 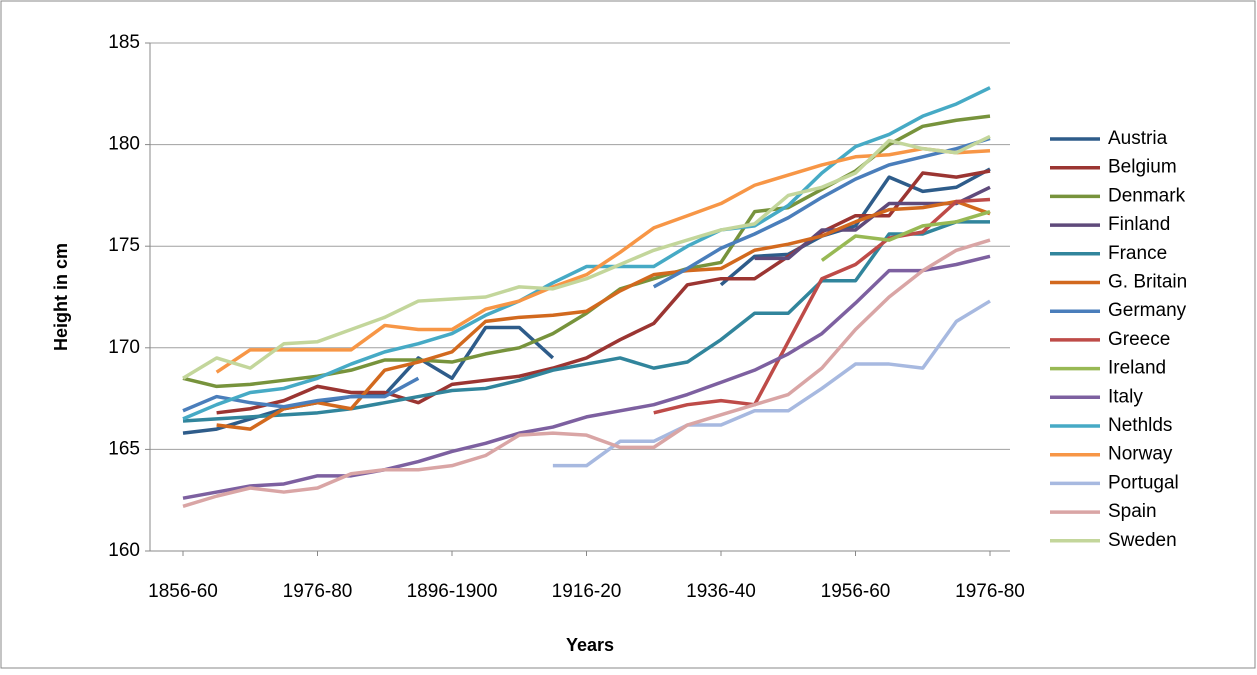 What do you see at coordinates (721, 591) in the screenshot?
I see `x-tick-label: 1936-40` at bounding box center [721, 591].